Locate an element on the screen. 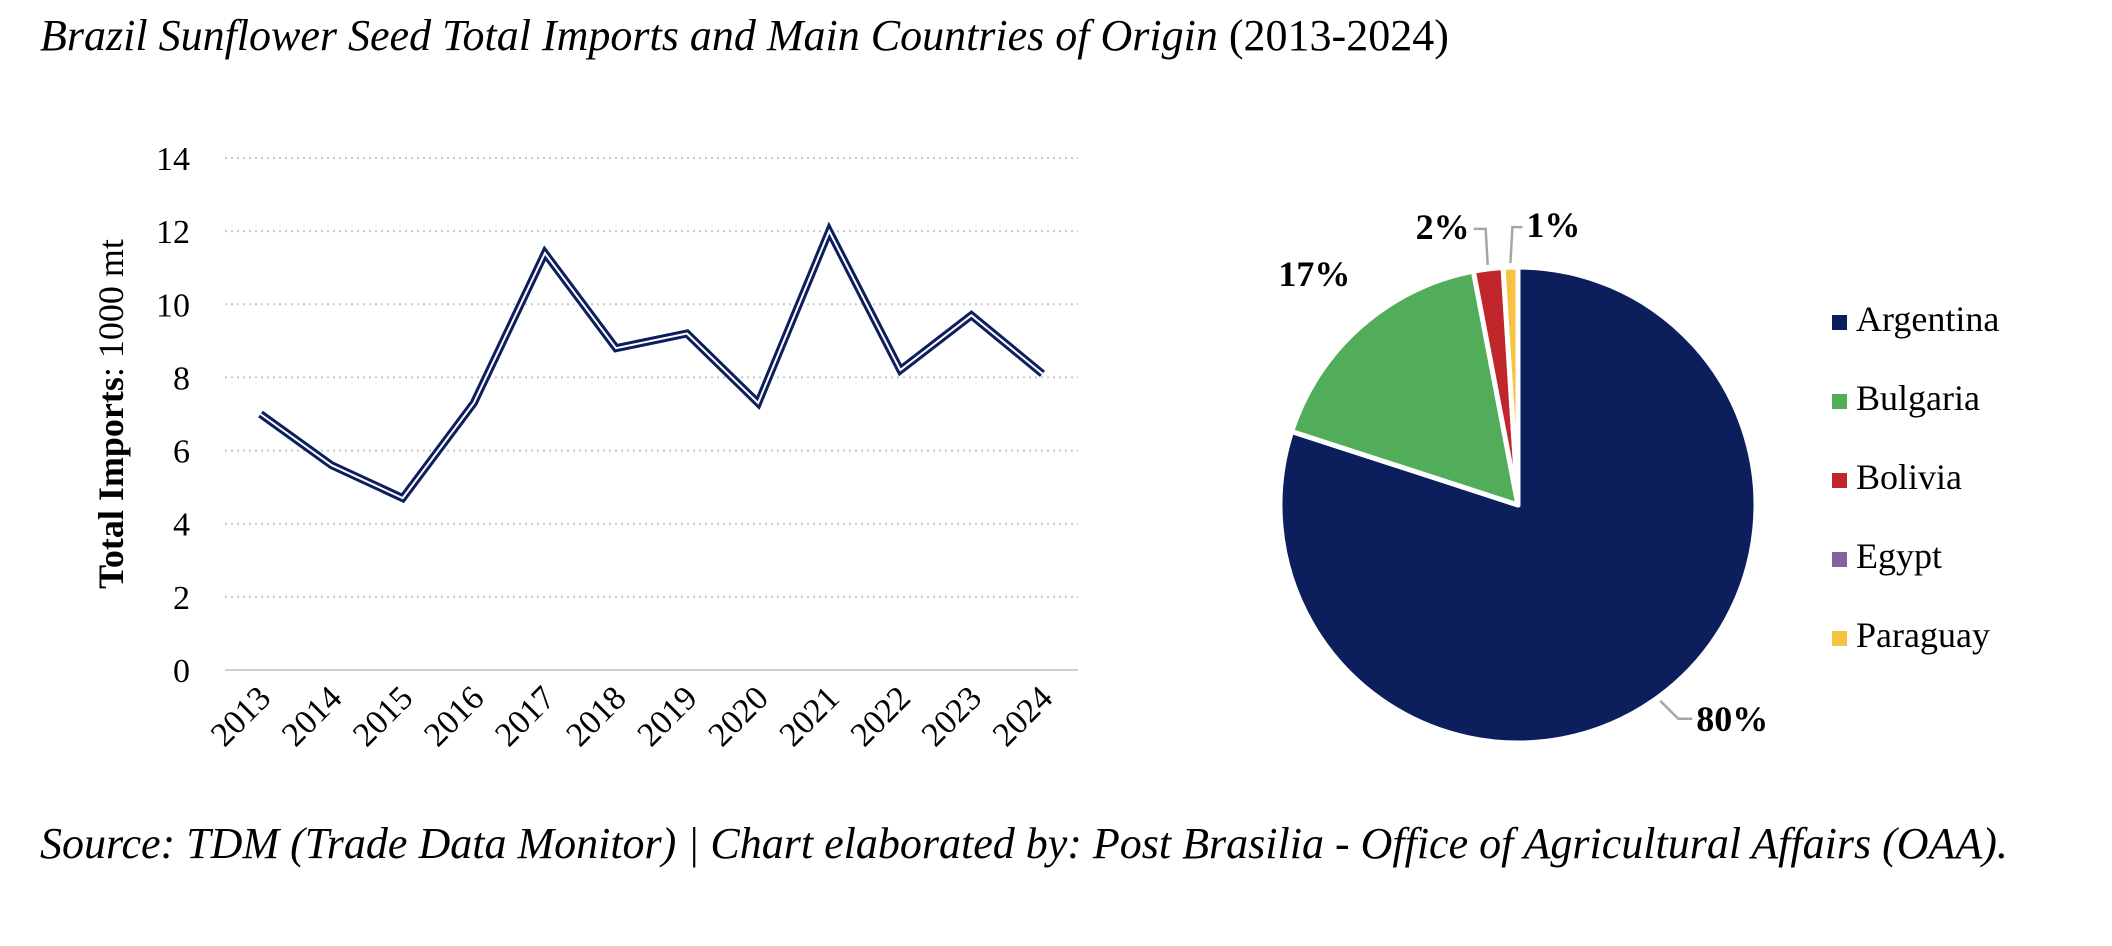 This screenshot has height=946, width=2112. y-tick-label: 2 is located at coordinates (181, 598).